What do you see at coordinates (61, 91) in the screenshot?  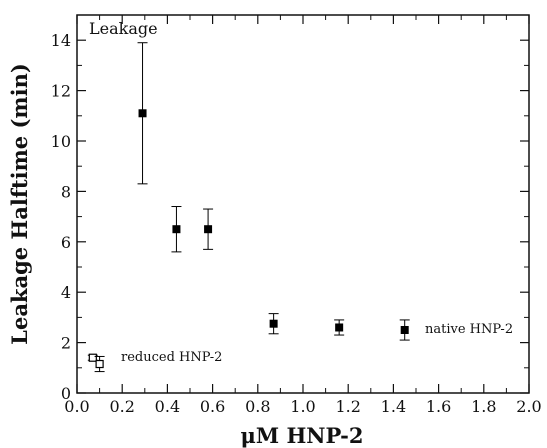 I see `y-tick-label: 12` at bounding box center [61, 91].